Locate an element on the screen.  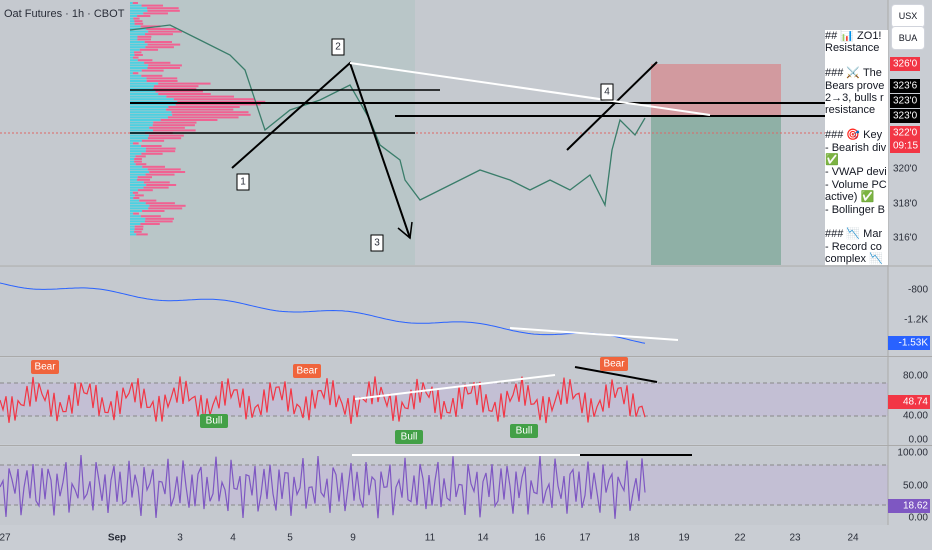
time-label: 4 is located at coordinates (233, 538).